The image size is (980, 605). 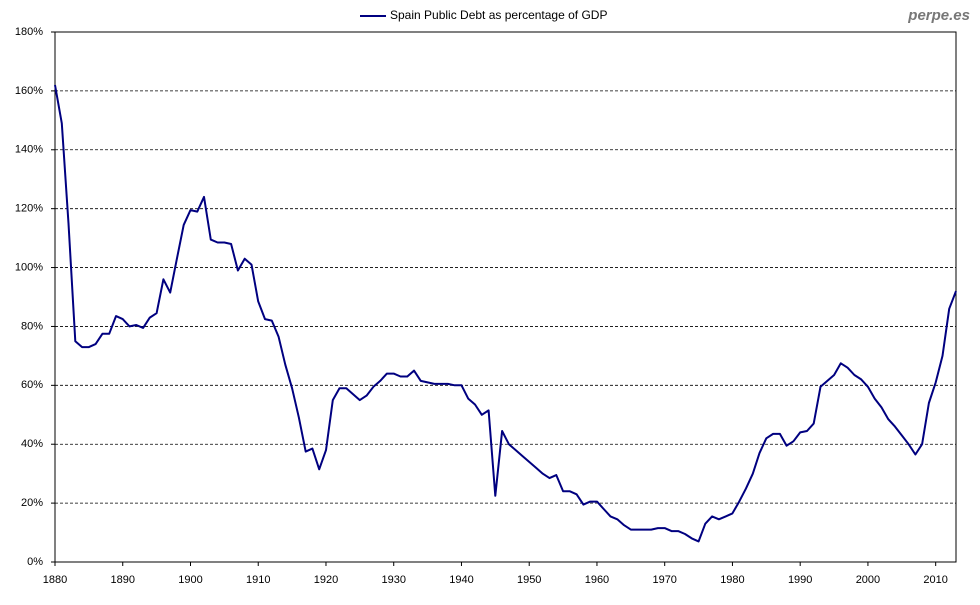 I want to click on watermark: perpe.es, so click(x=938, y=15).